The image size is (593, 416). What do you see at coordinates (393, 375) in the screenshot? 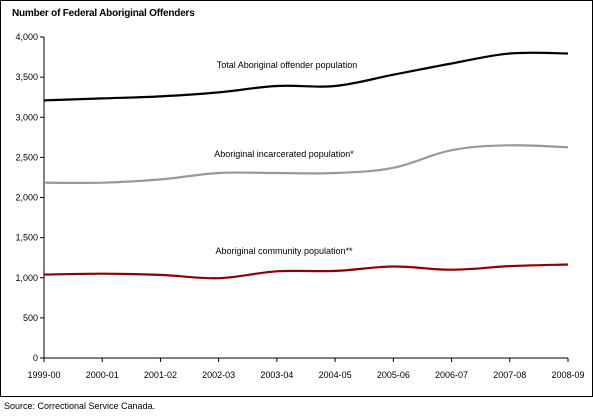
I see `x-tick-label: 2005-06` at bounding box center [393, 375].